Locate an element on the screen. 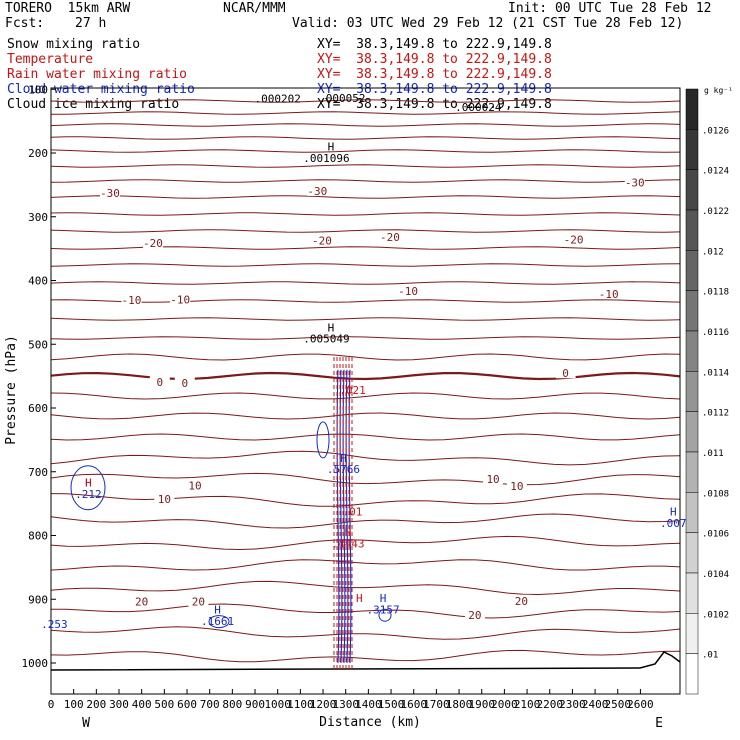 The image size is (740, 740). y-tick-label: 700 is located at coordinates (38, 472).